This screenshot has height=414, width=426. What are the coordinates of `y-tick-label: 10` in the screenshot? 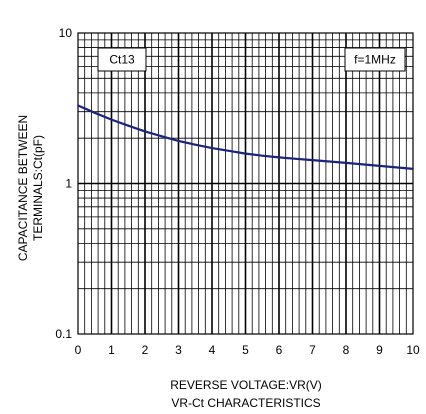 It's located at (66, 33).